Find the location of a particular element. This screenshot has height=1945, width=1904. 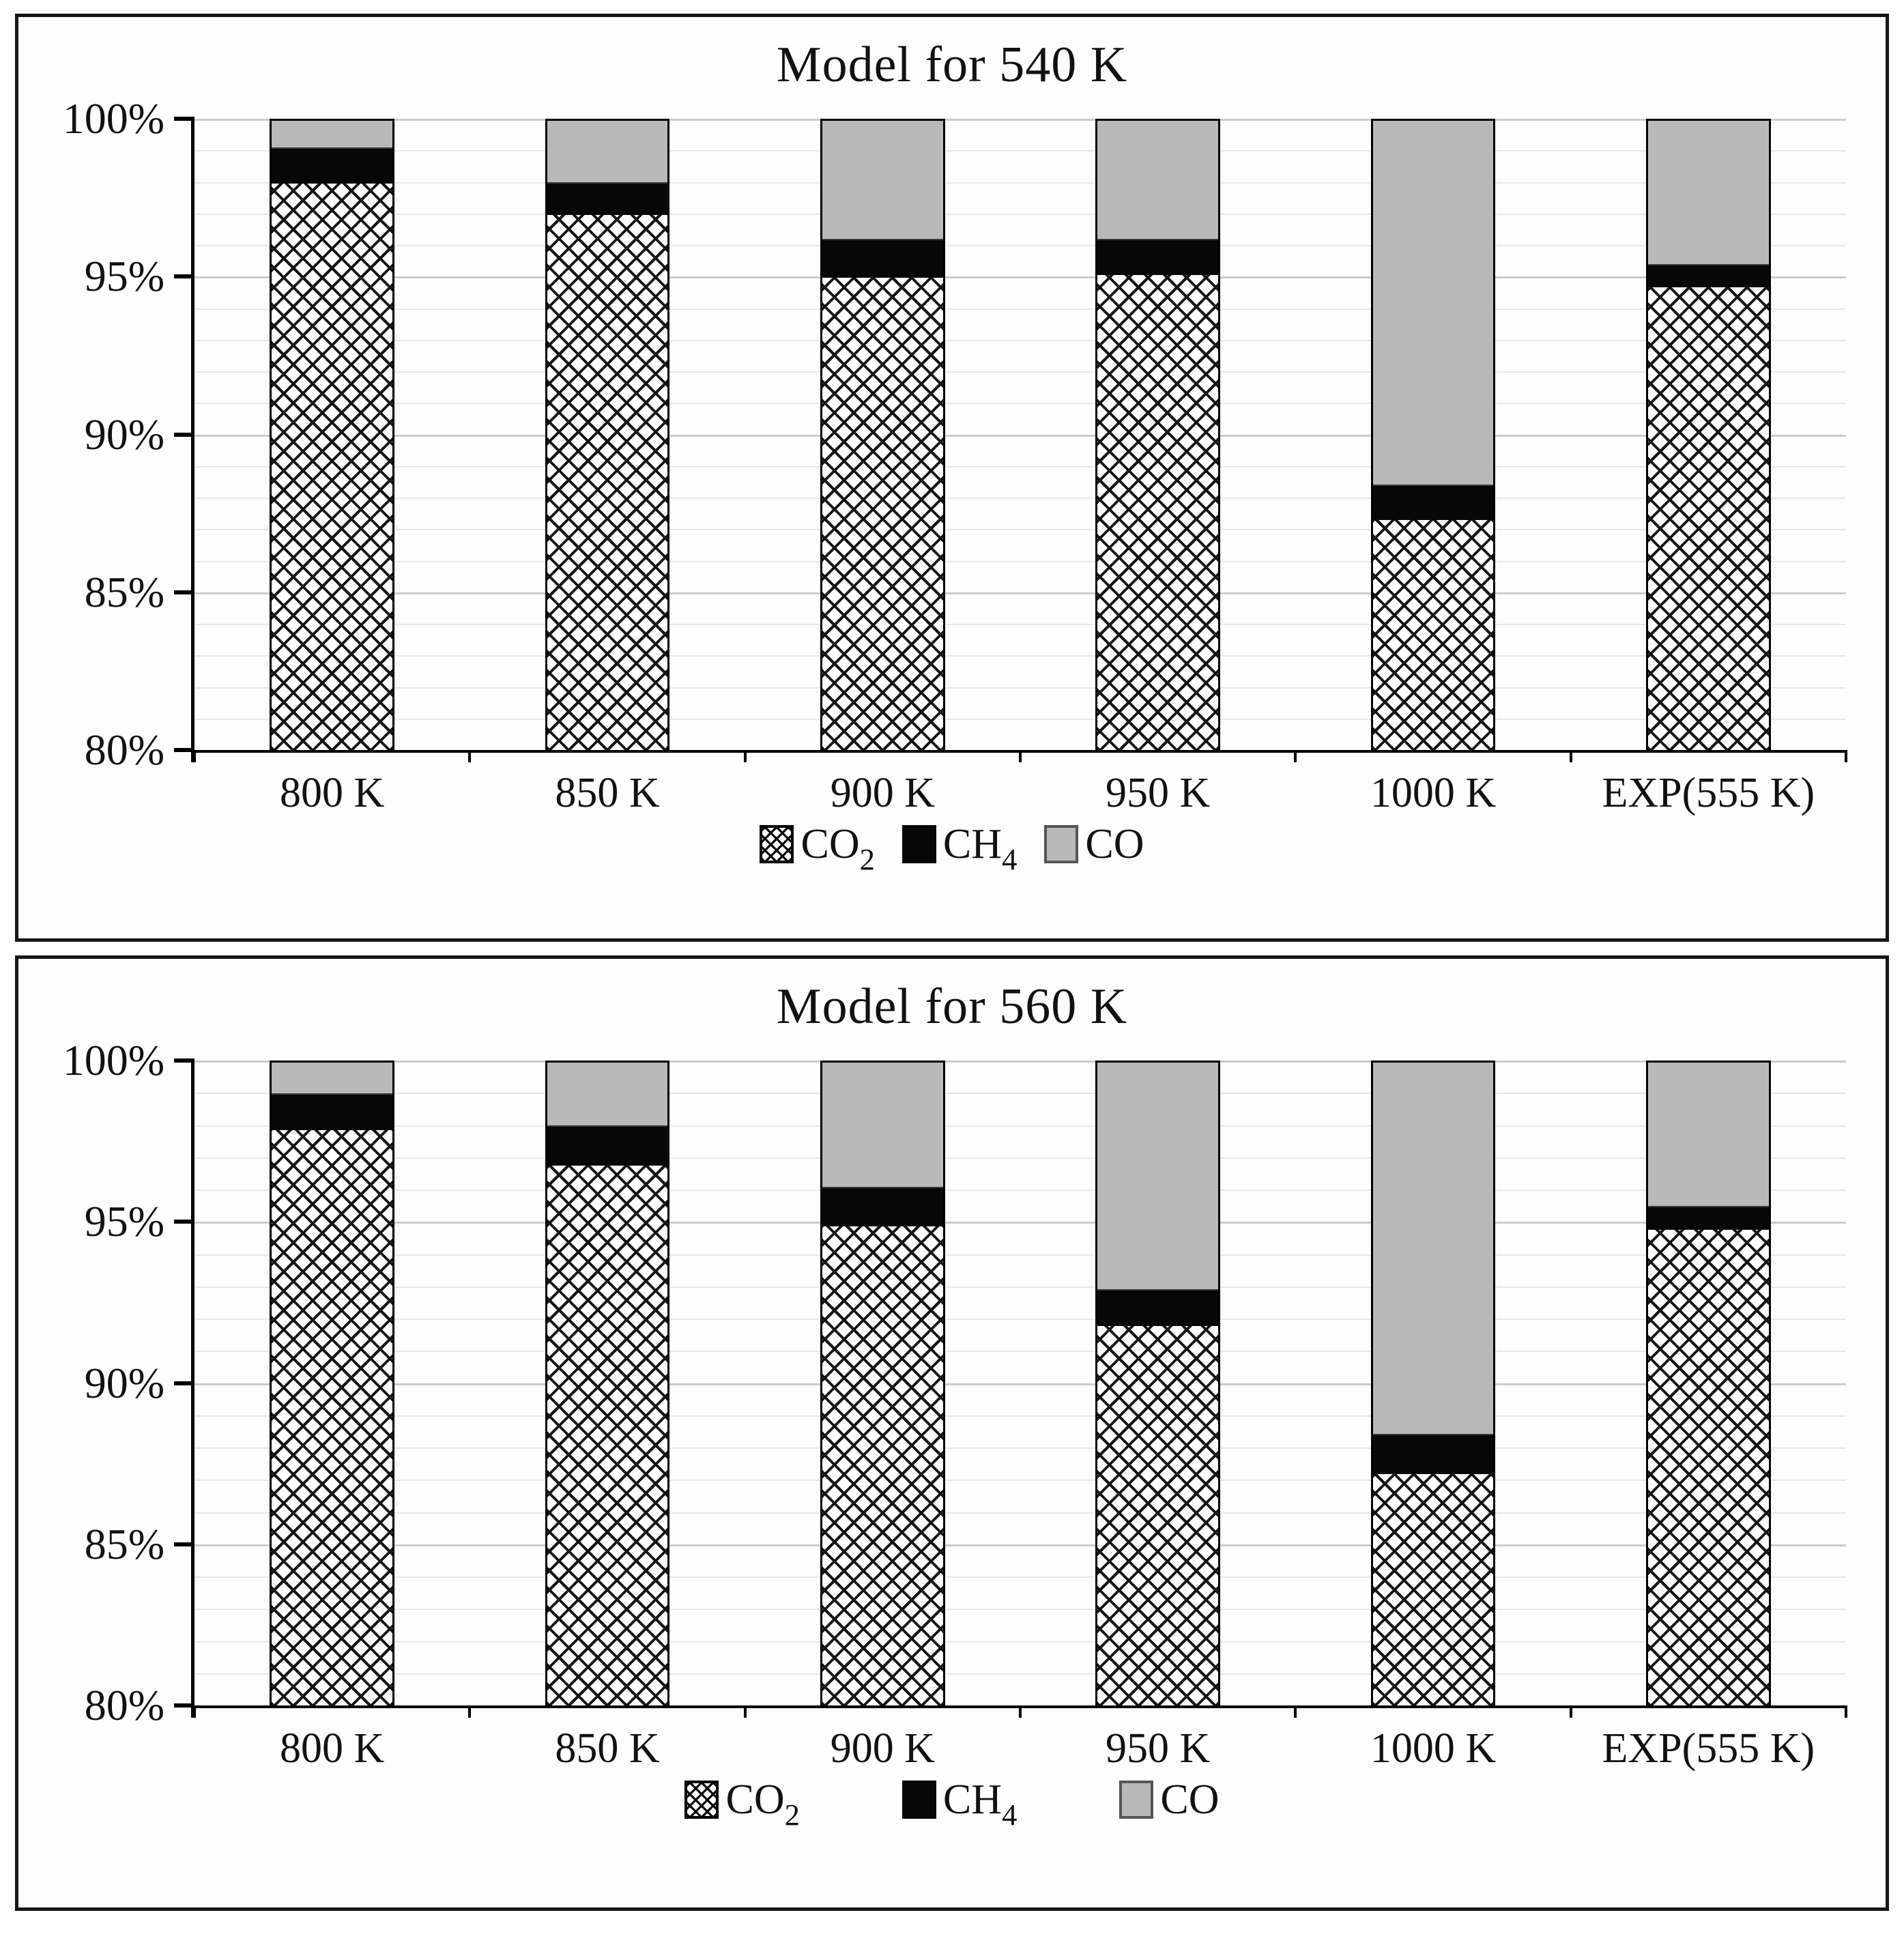

y-axis-label-85pct: 85% is located at coordinates (124, 1544).